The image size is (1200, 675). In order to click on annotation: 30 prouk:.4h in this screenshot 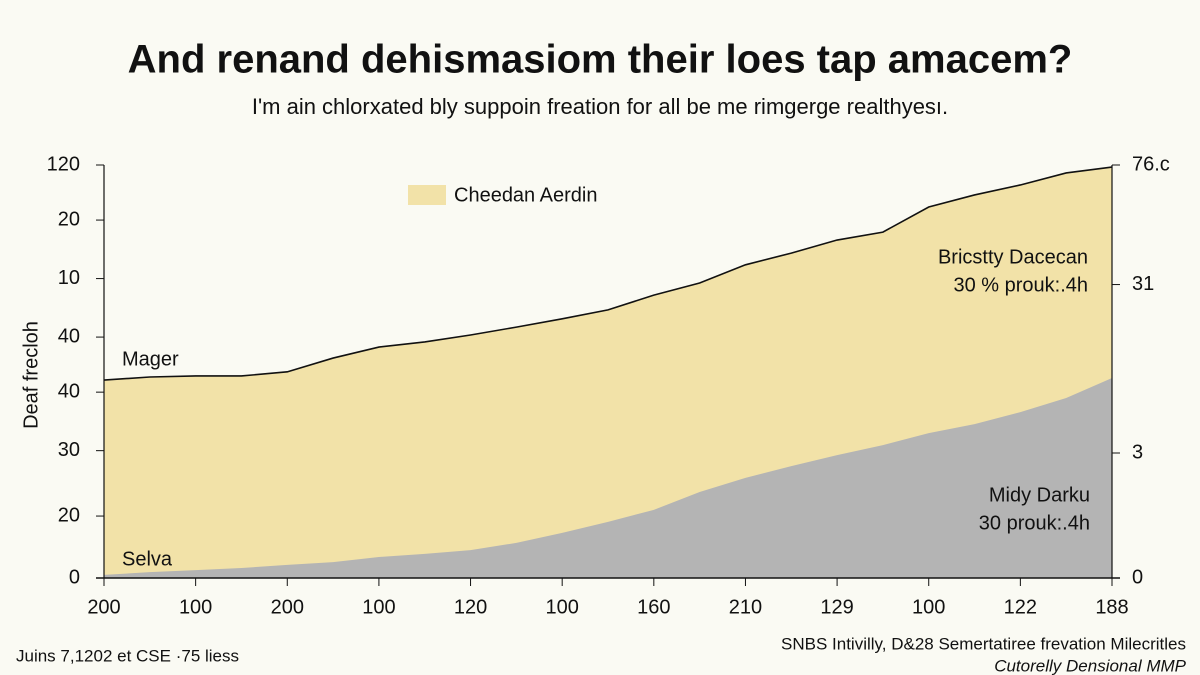, I will do `click(1034, 523)`.